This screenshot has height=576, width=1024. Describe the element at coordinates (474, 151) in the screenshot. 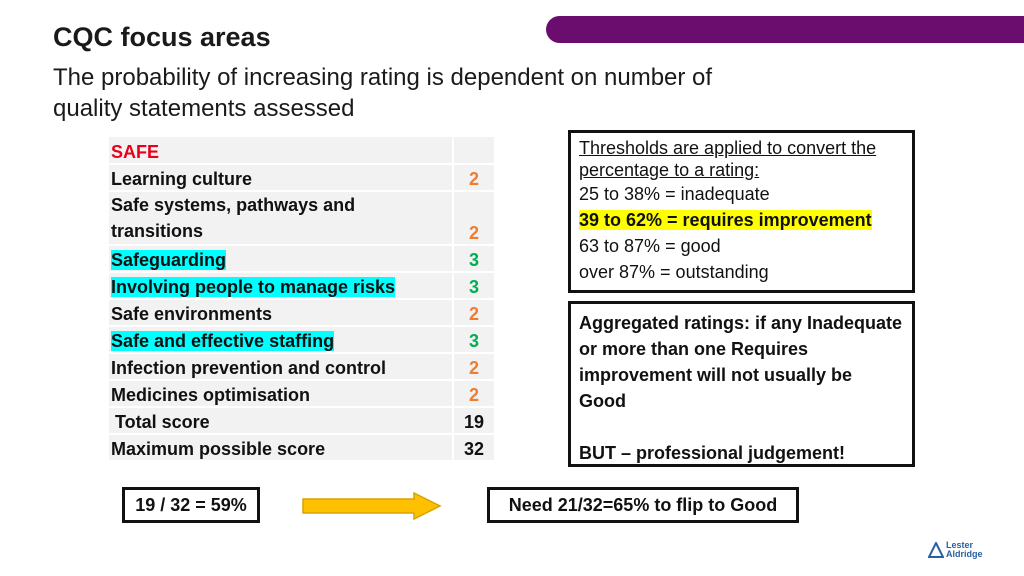

I see `table-header-score` at that location.